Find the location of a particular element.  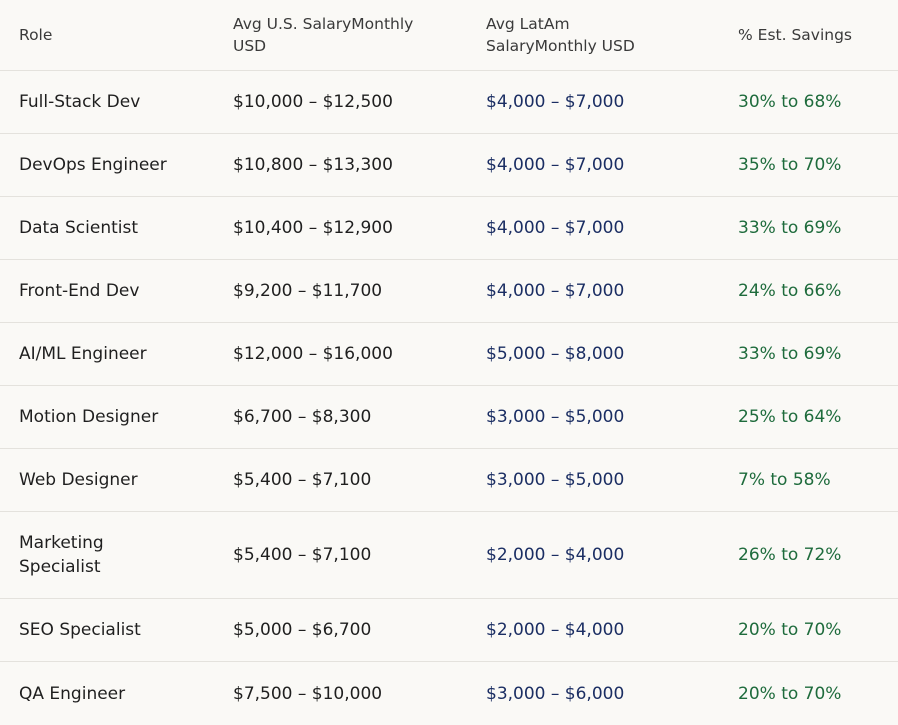

savings-cell: 7% to 58% is located at coordinates (808, 480).